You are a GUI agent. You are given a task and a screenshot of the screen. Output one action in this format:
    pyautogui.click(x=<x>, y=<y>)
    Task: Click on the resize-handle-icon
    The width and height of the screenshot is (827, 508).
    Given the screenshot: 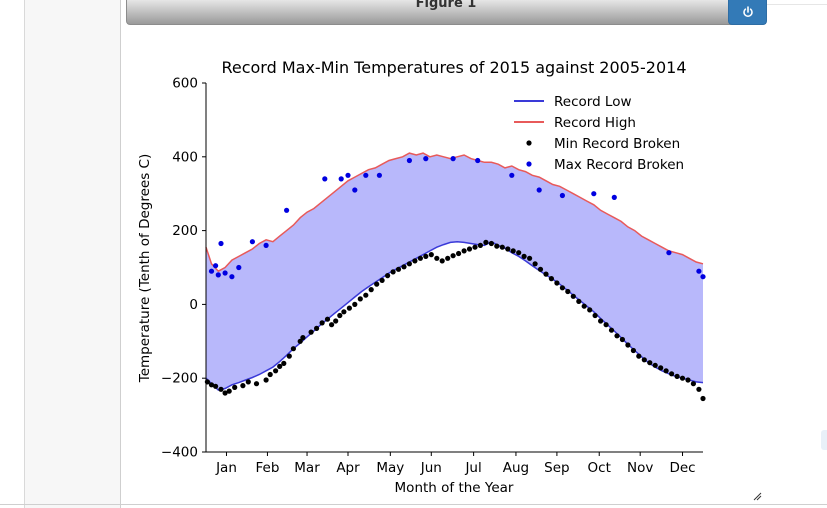 What is the action you would take?
    pyautogui.click(x=757, y=496)
    